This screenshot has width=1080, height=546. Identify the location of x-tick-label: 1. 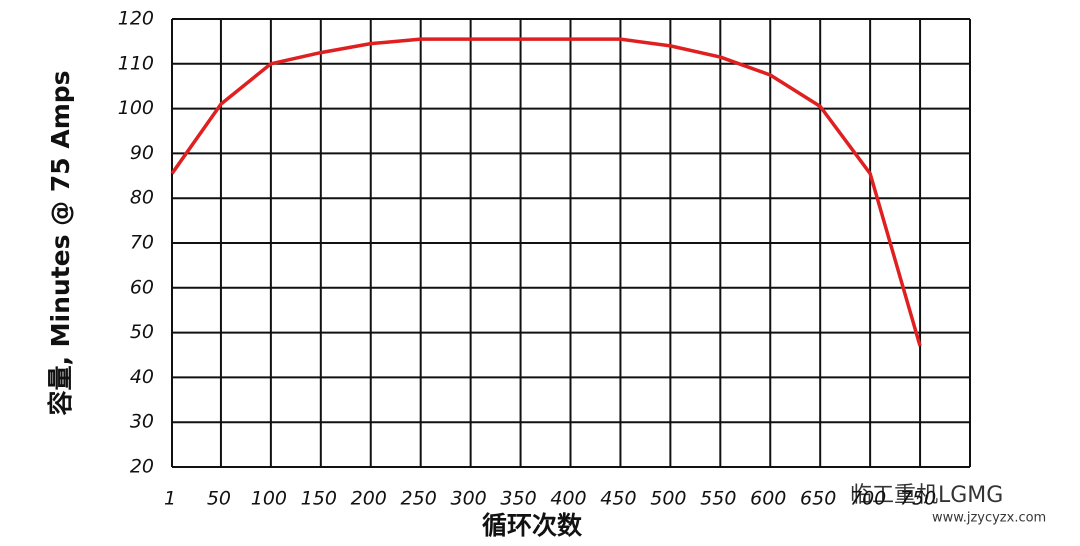
(170, 499).